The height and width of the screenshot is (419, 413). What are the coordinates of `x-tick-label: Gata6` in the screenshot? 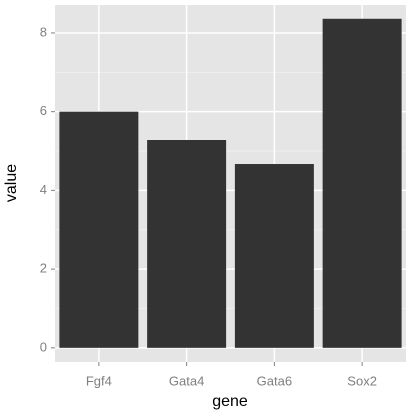 It's located at (274, 380).